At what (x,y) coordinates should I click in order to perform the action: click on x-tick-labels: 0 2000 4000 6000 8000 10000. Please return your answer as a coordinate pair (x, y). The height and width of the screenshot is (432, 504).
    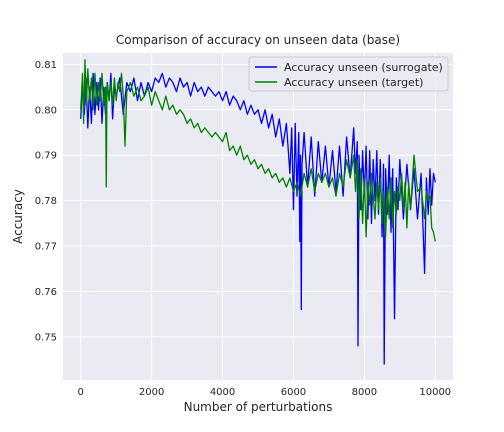
    Looking at the image, I should click on (265, 392).